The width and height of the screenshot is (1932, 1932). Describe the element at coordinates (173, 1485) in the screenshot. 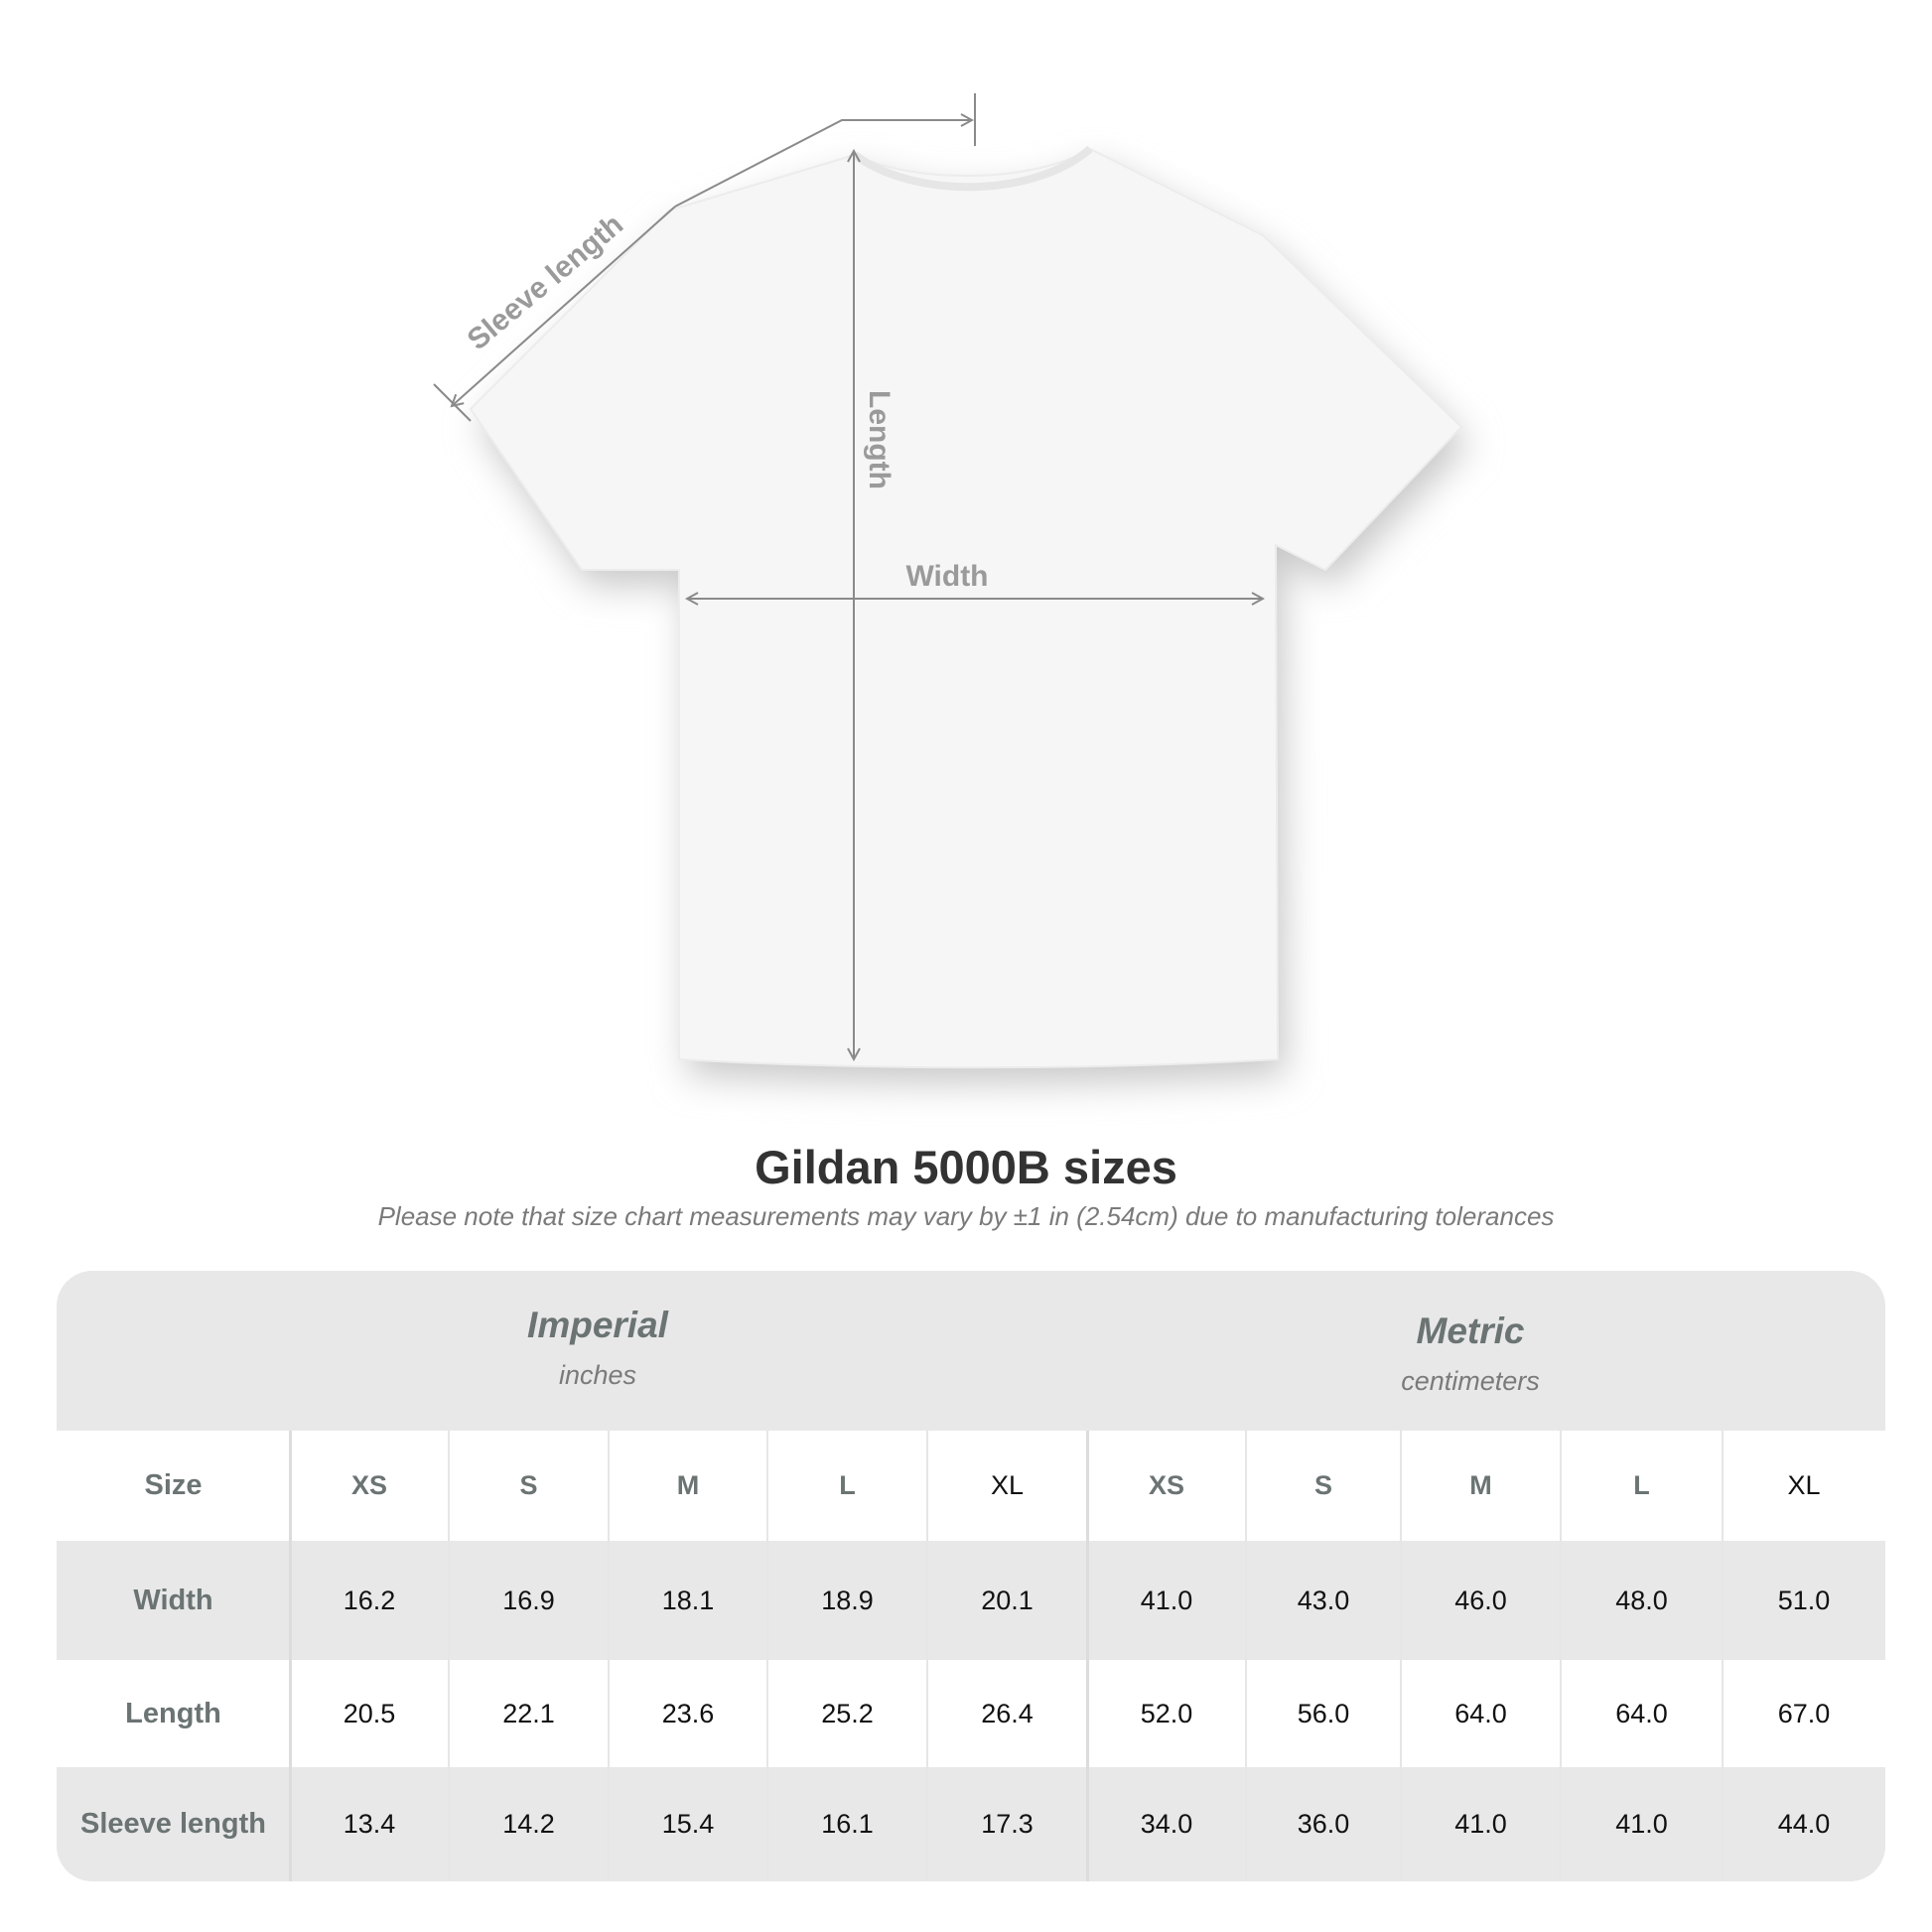

I see `size-header-label: Size` at that location.